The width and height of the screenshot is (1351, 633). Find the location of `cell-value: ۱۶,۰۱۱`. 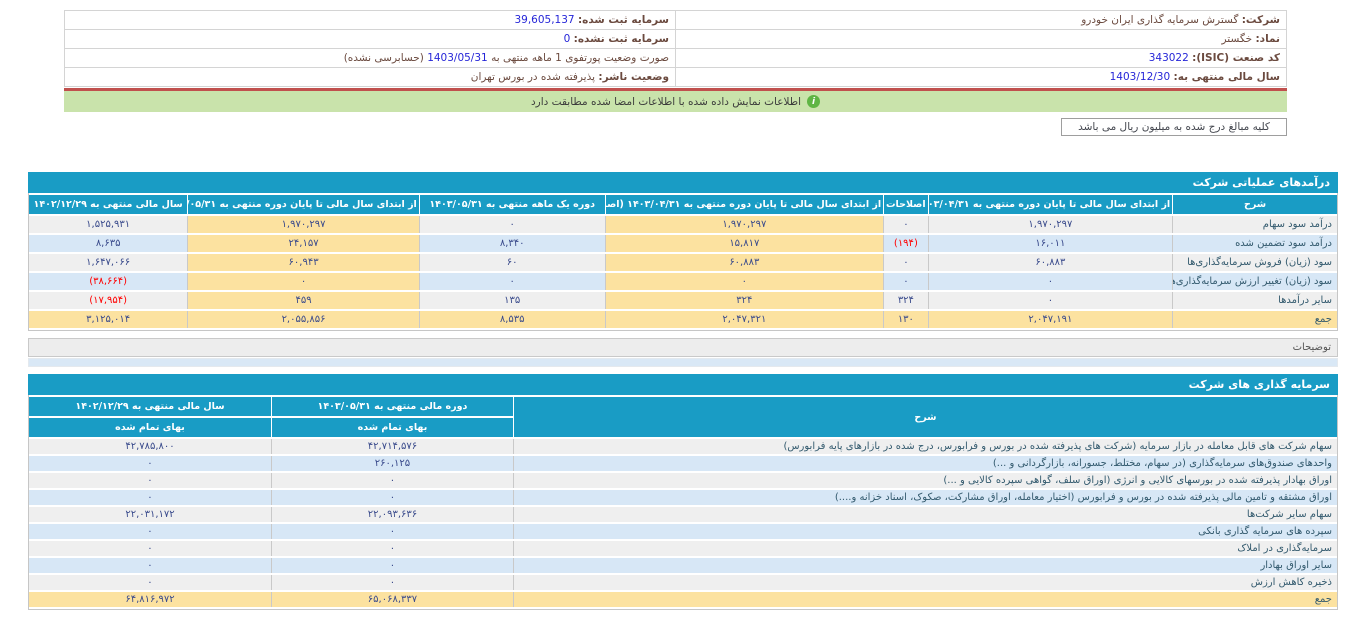

cell-value: ۱۶,۰۱۱ is located at coordinates (1050, 243).